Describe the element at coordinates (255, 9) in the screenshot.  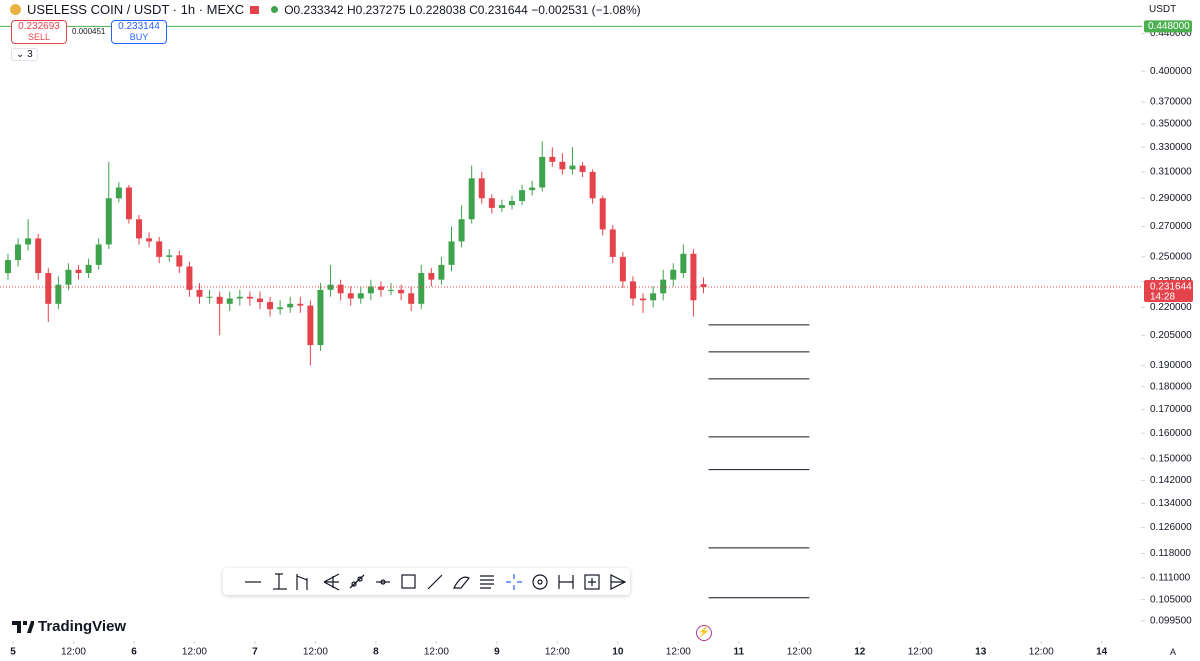
I see `exchange-flag` at that location.